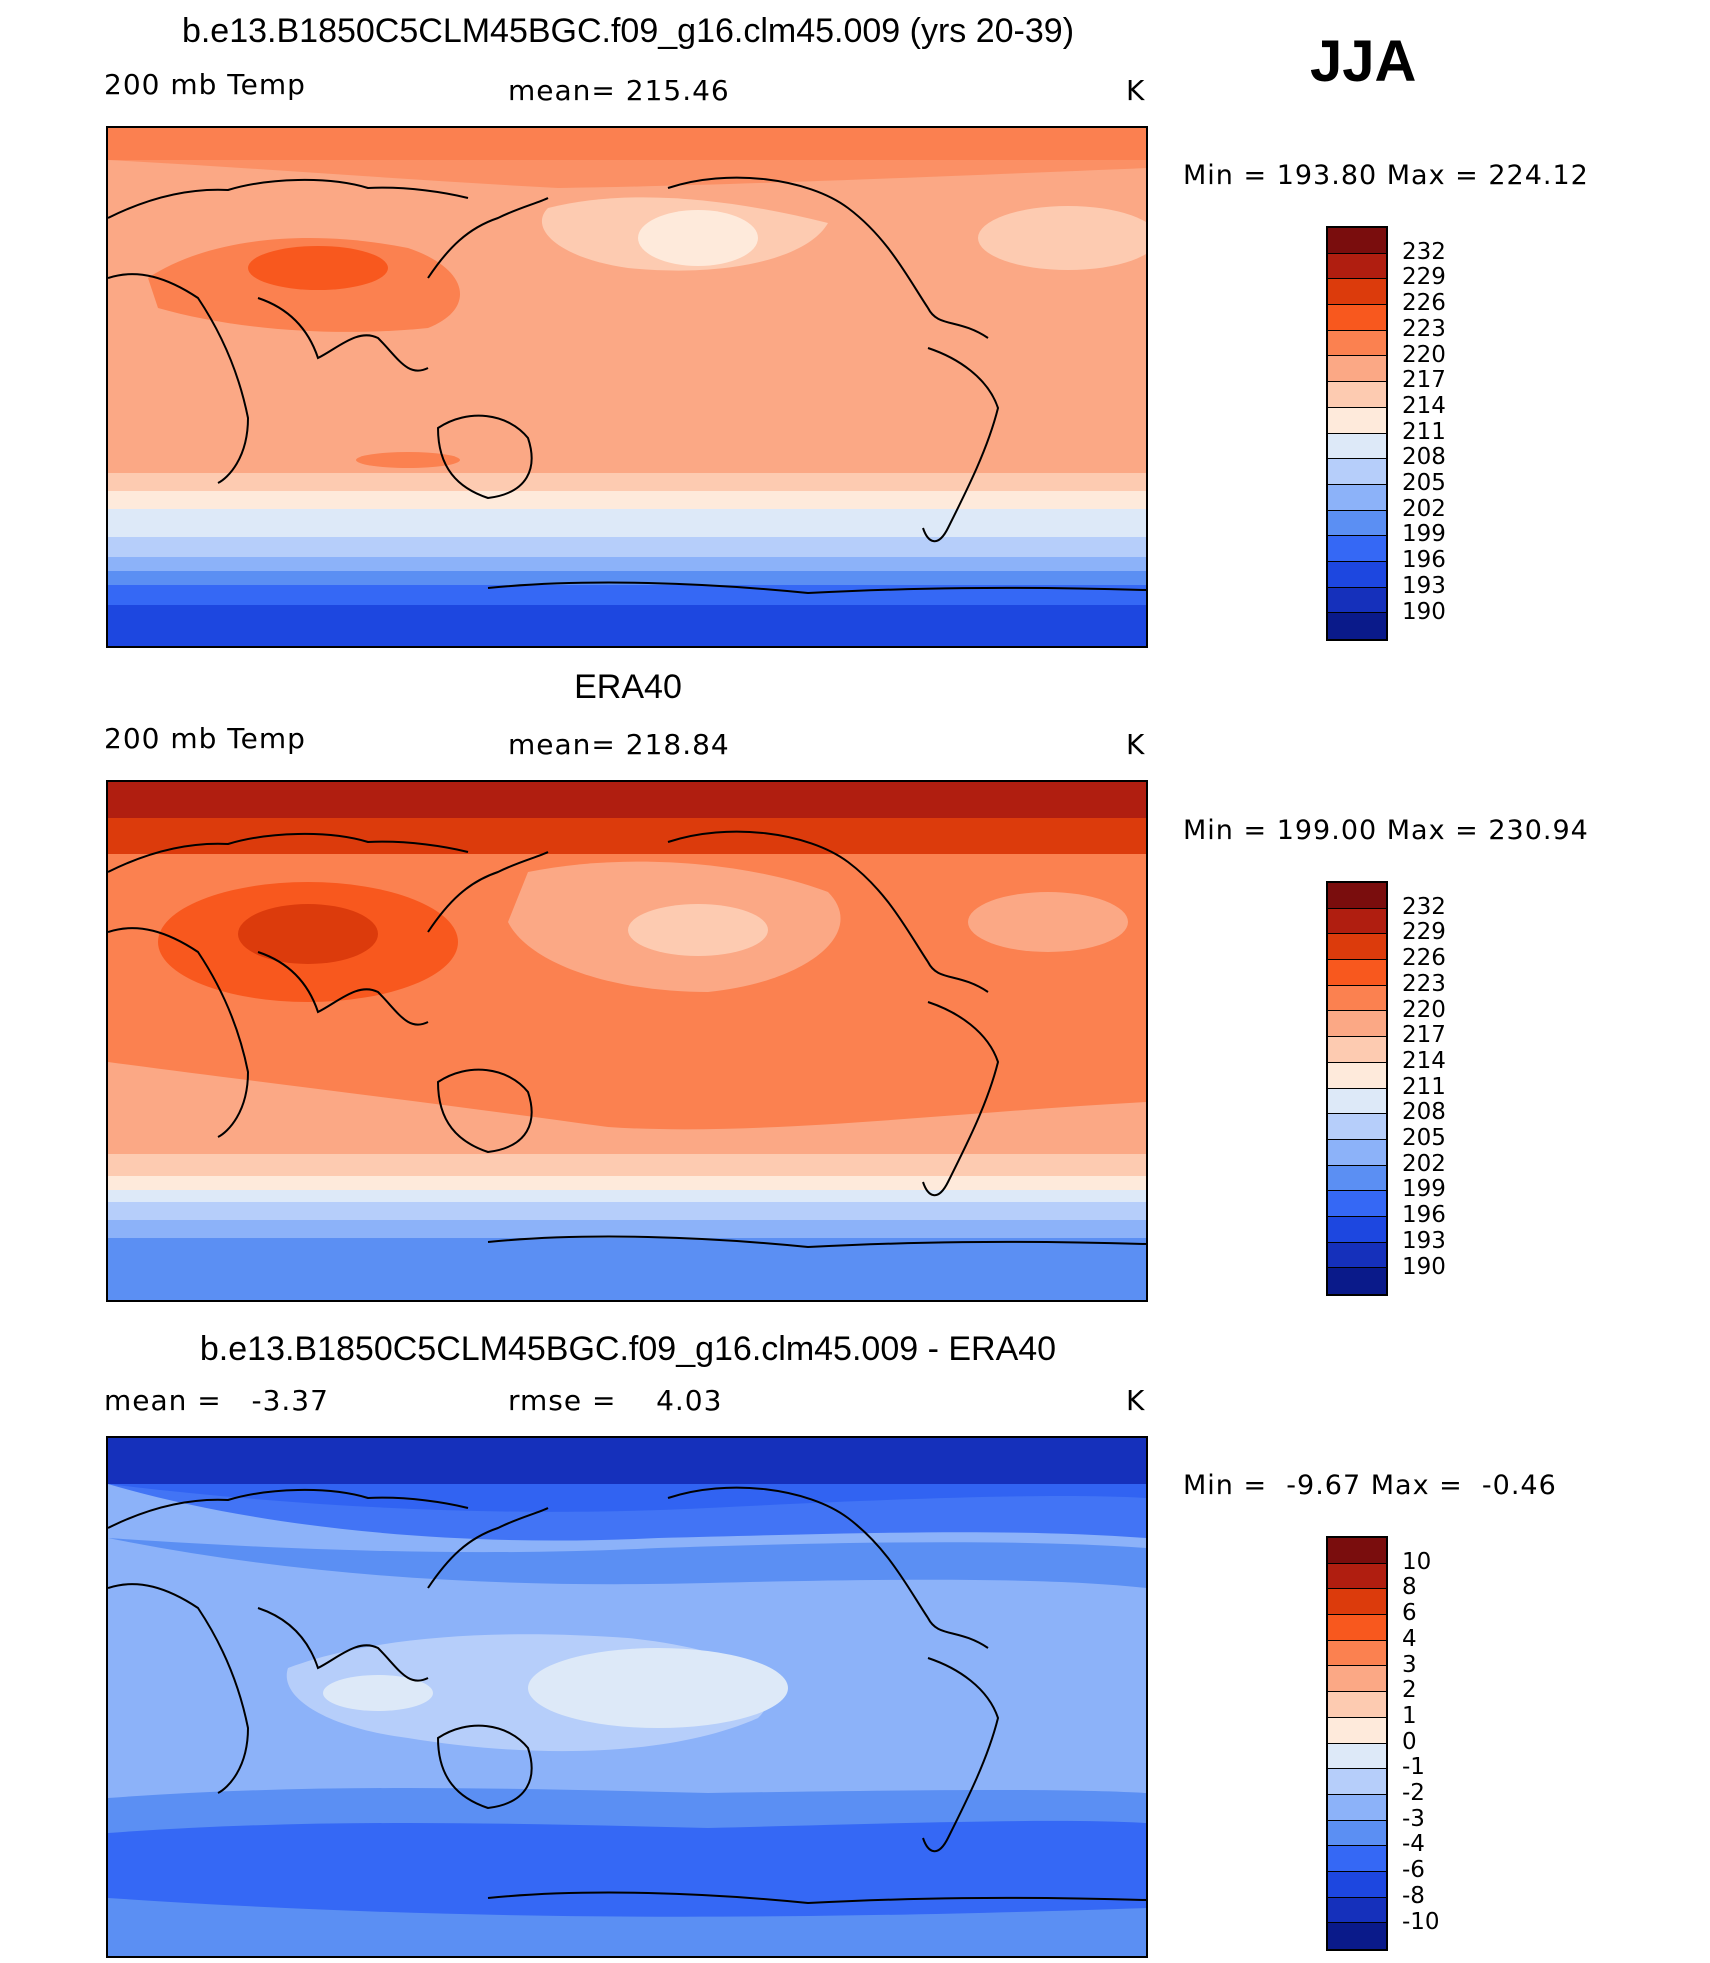  I want to click on panel-1-band-north, so click(627, 158).